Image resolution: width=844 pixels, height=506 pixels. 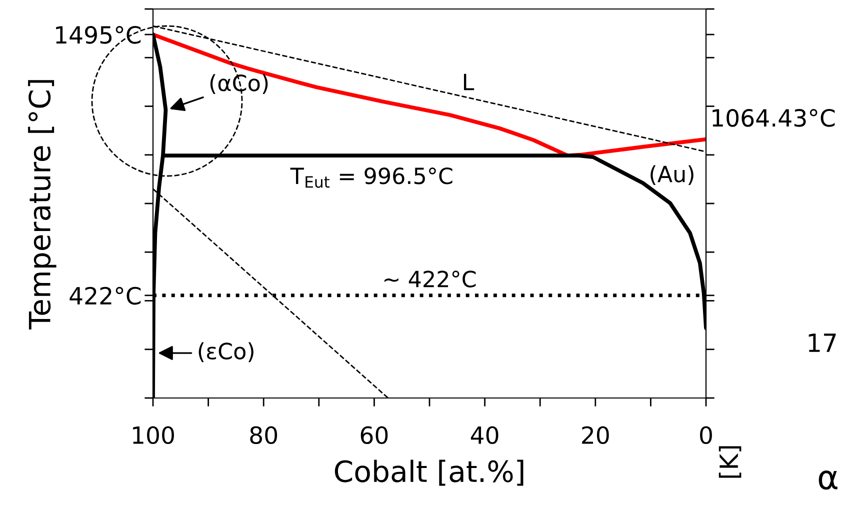 What do you see at coordinates (264, 435) in the screenshot?
I see `x-tick-label: 80` at bounding box center [264, 435].